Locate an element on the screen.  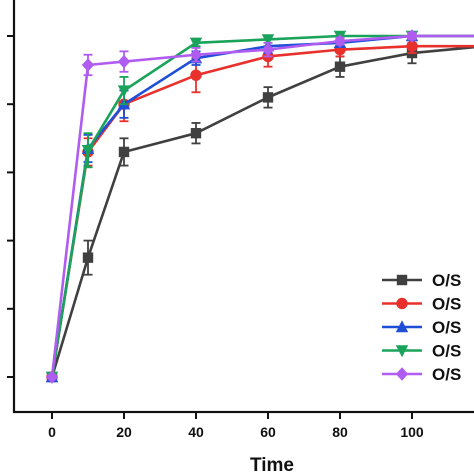
x-tick-label: 20 is located at coordinates (124, 432).